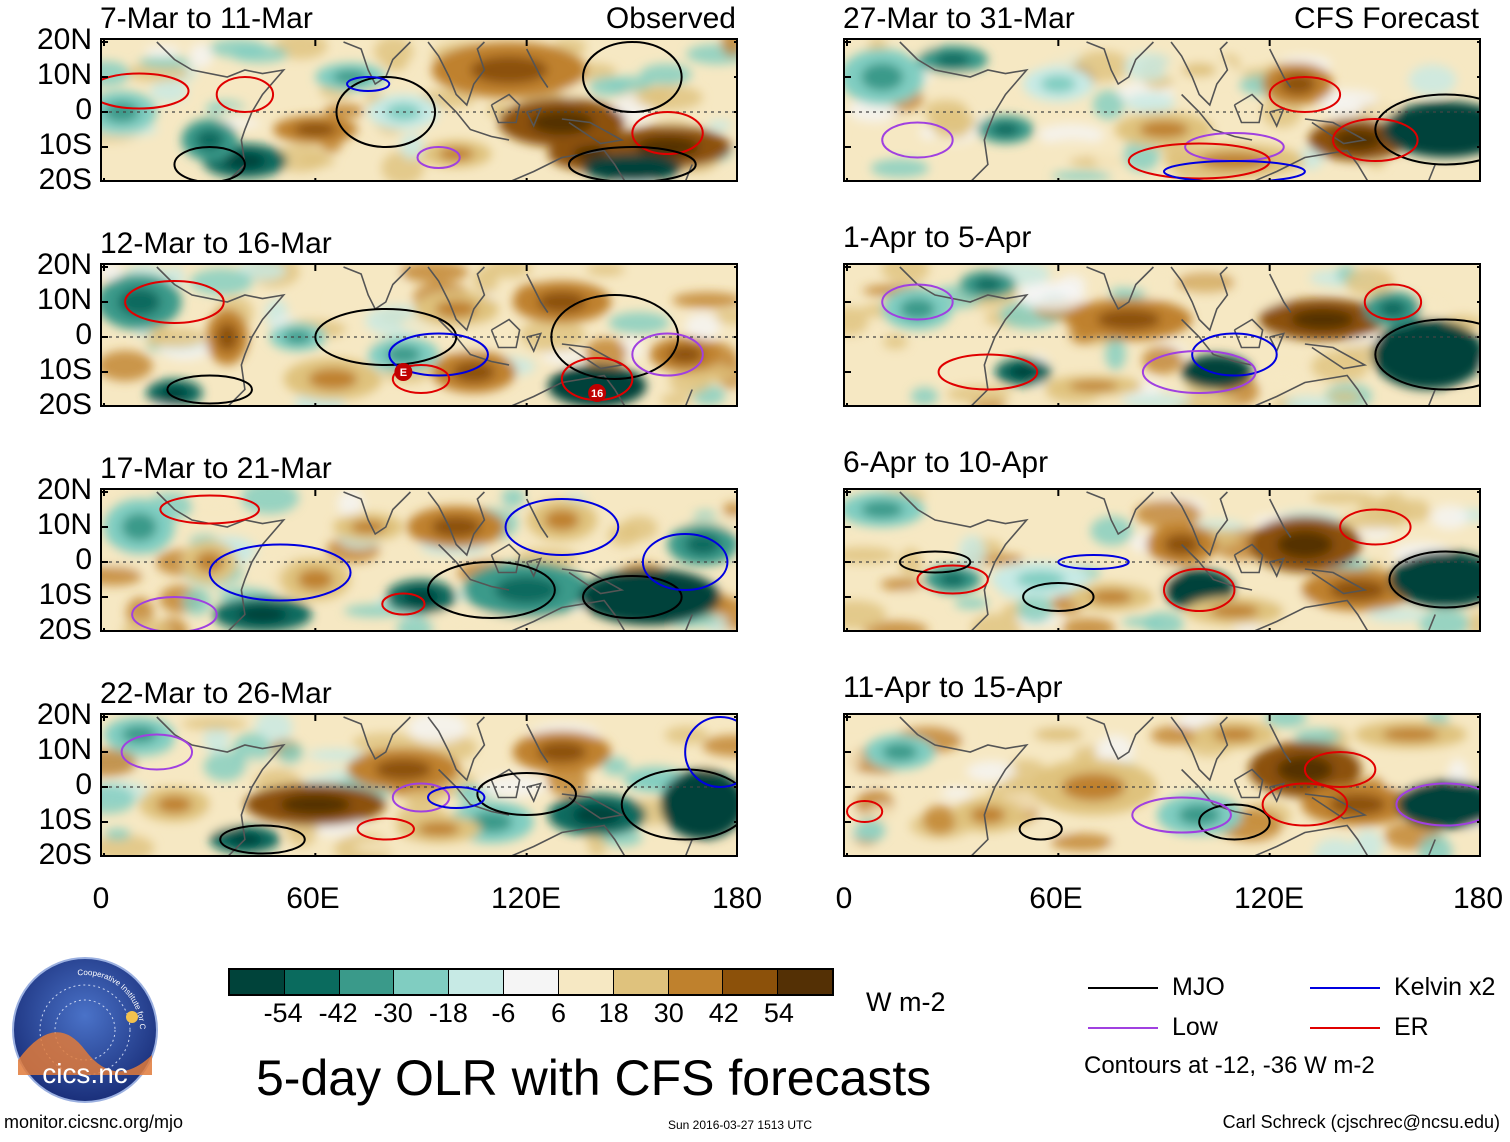 Image resolution: width=1510 pixels, height=1142 pixels. Describe the element at coordinates (1162, 560) in the screenshot. I see `olr-anomaly-layer` at that location.